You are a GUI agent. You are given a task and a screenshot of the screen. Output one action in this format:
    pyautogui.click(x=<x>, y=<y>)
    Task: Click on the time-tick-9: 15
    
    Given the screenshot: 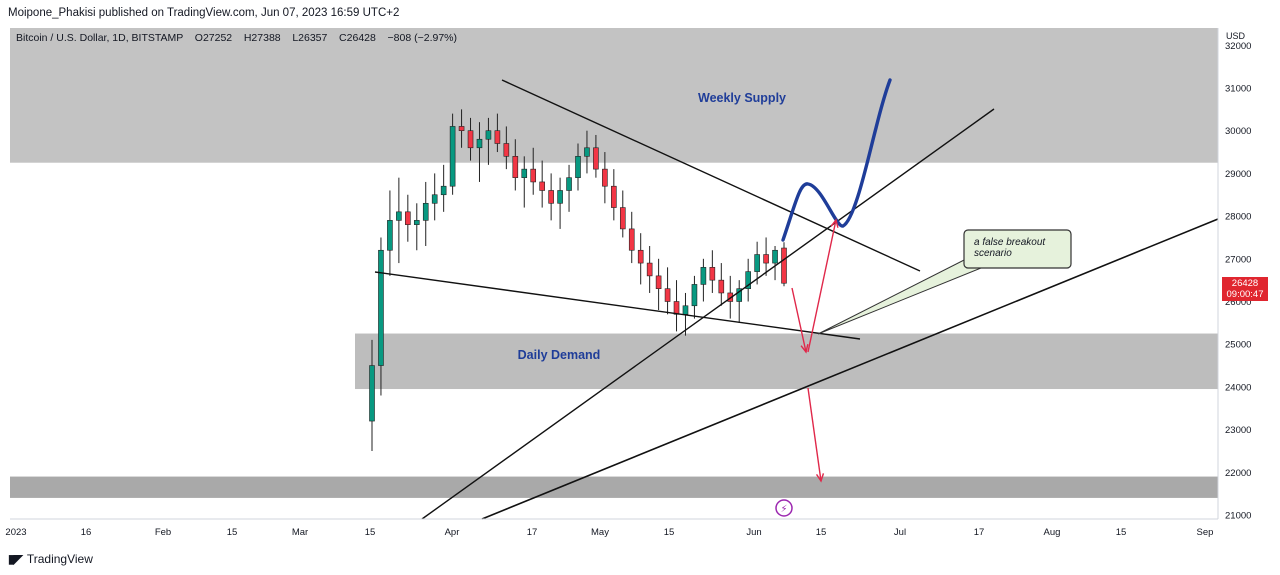 What is the action you would take?
    pyautogui.click(x=669, y=532)
    